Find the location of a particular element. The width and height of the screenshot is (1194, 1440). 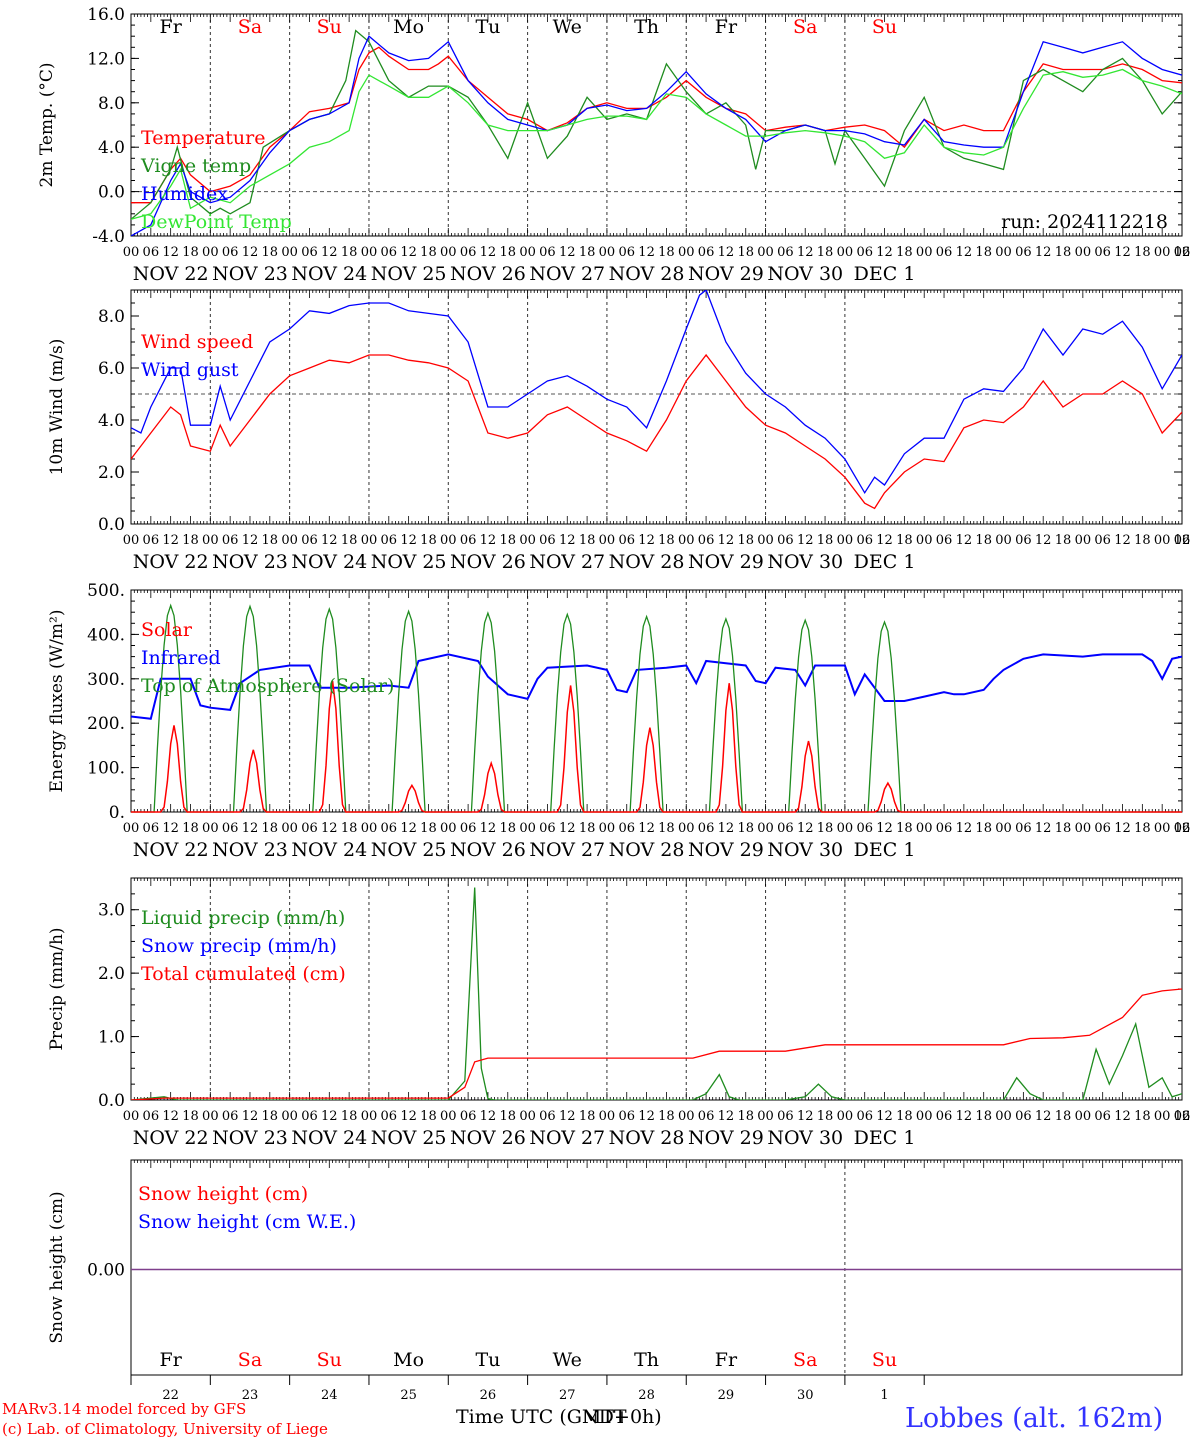

day-of-week-label: Sa is located at coordinates (250, 1360).